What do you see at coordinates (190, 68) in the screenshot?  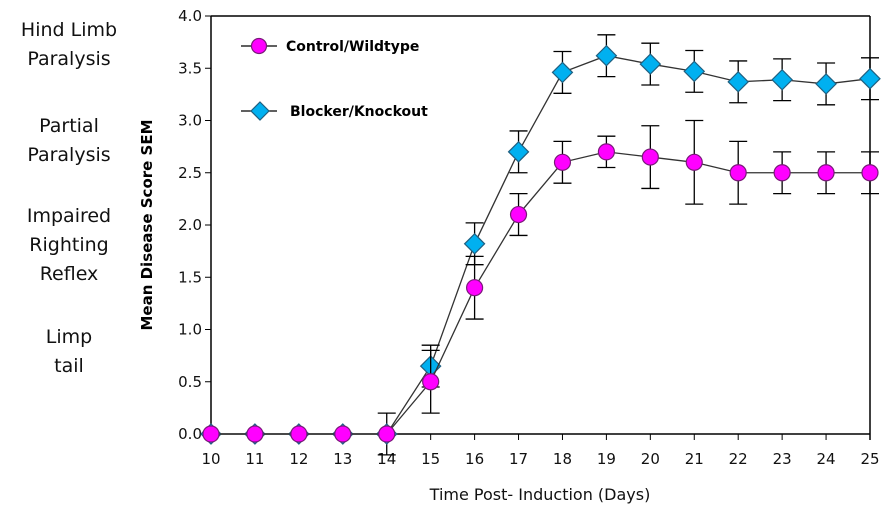 I see `y-tick-label: 3.5` at bounding box center [190, 68].